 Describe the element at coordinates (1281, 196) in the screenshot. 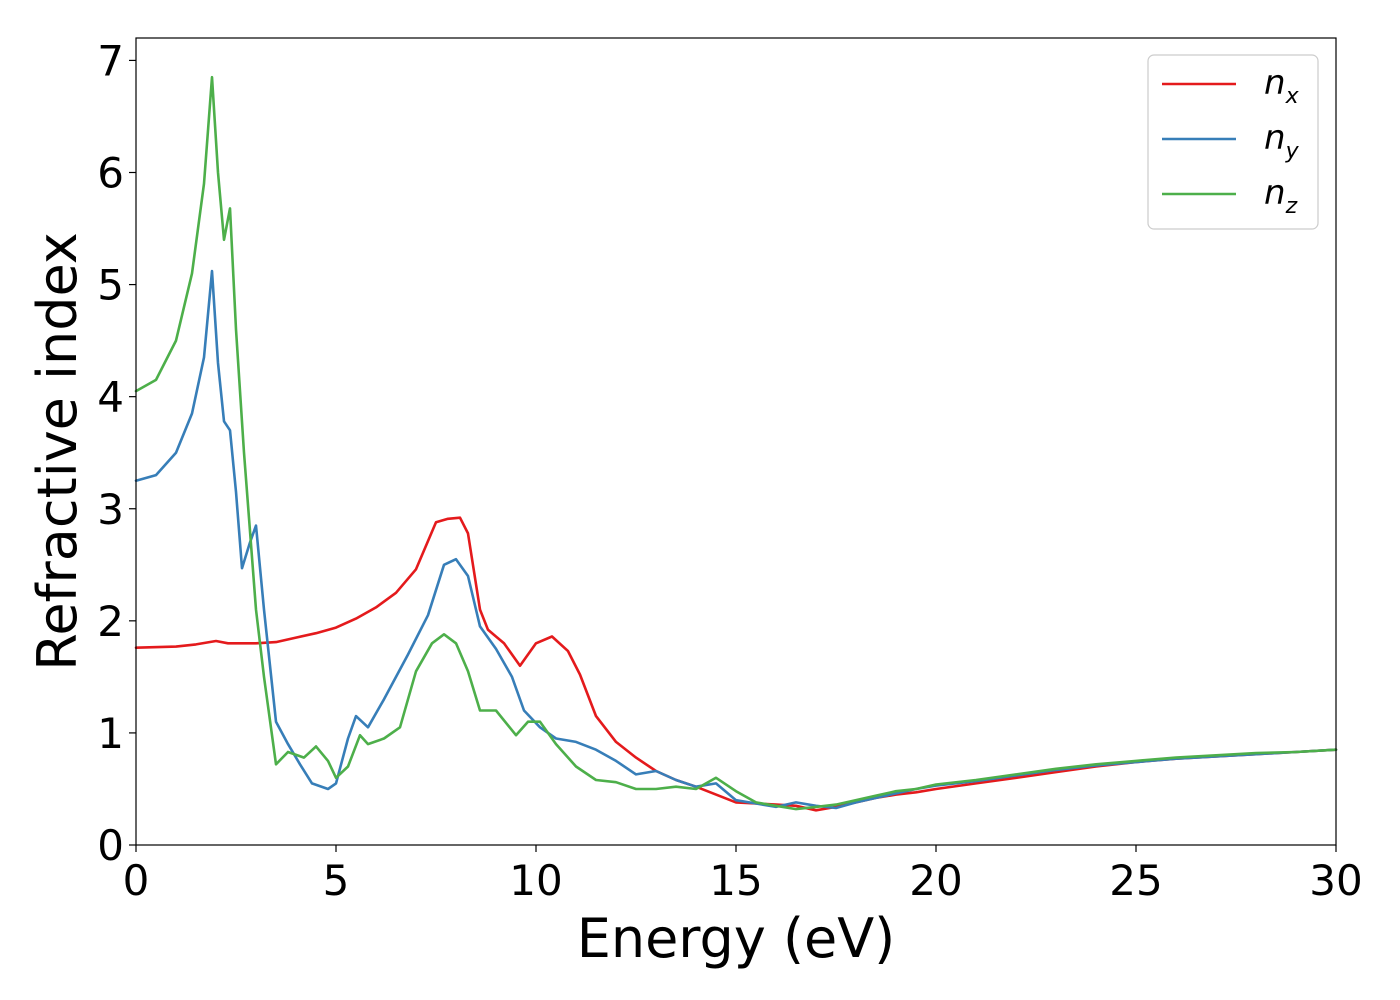

I see `legend-label-nz: nz` at that location.